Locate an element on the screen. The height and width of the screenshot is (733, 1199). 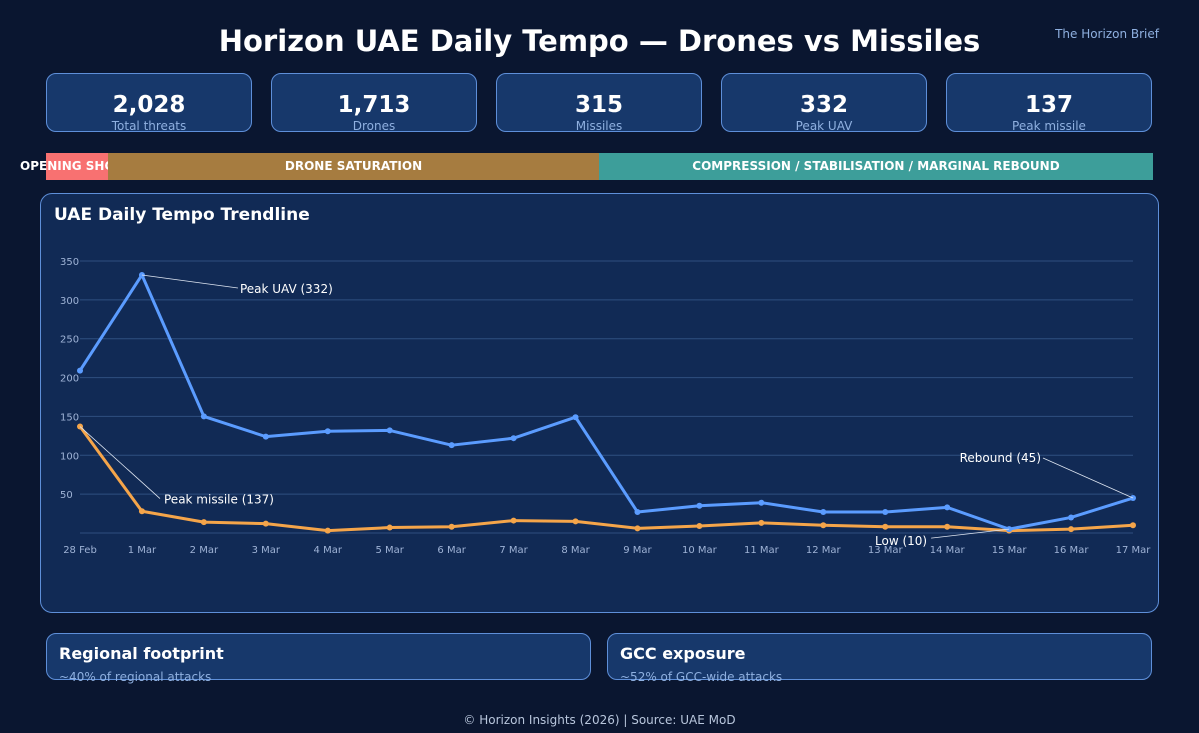
x-tick-label: 17 Mar is located at coordinates (1134, 550).